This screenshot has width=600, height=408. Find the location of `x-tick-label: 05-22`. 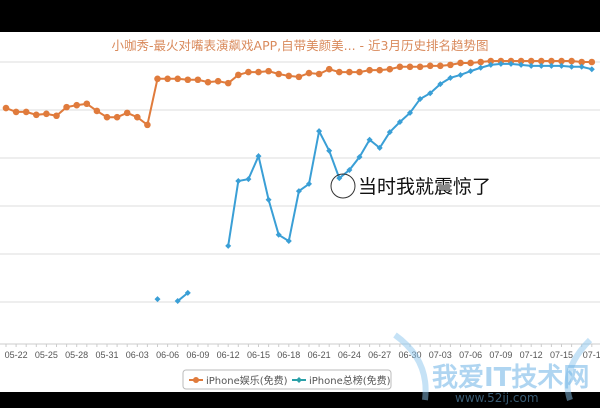

x-tick-label: 05-22 is located at coordinates (16, 355).